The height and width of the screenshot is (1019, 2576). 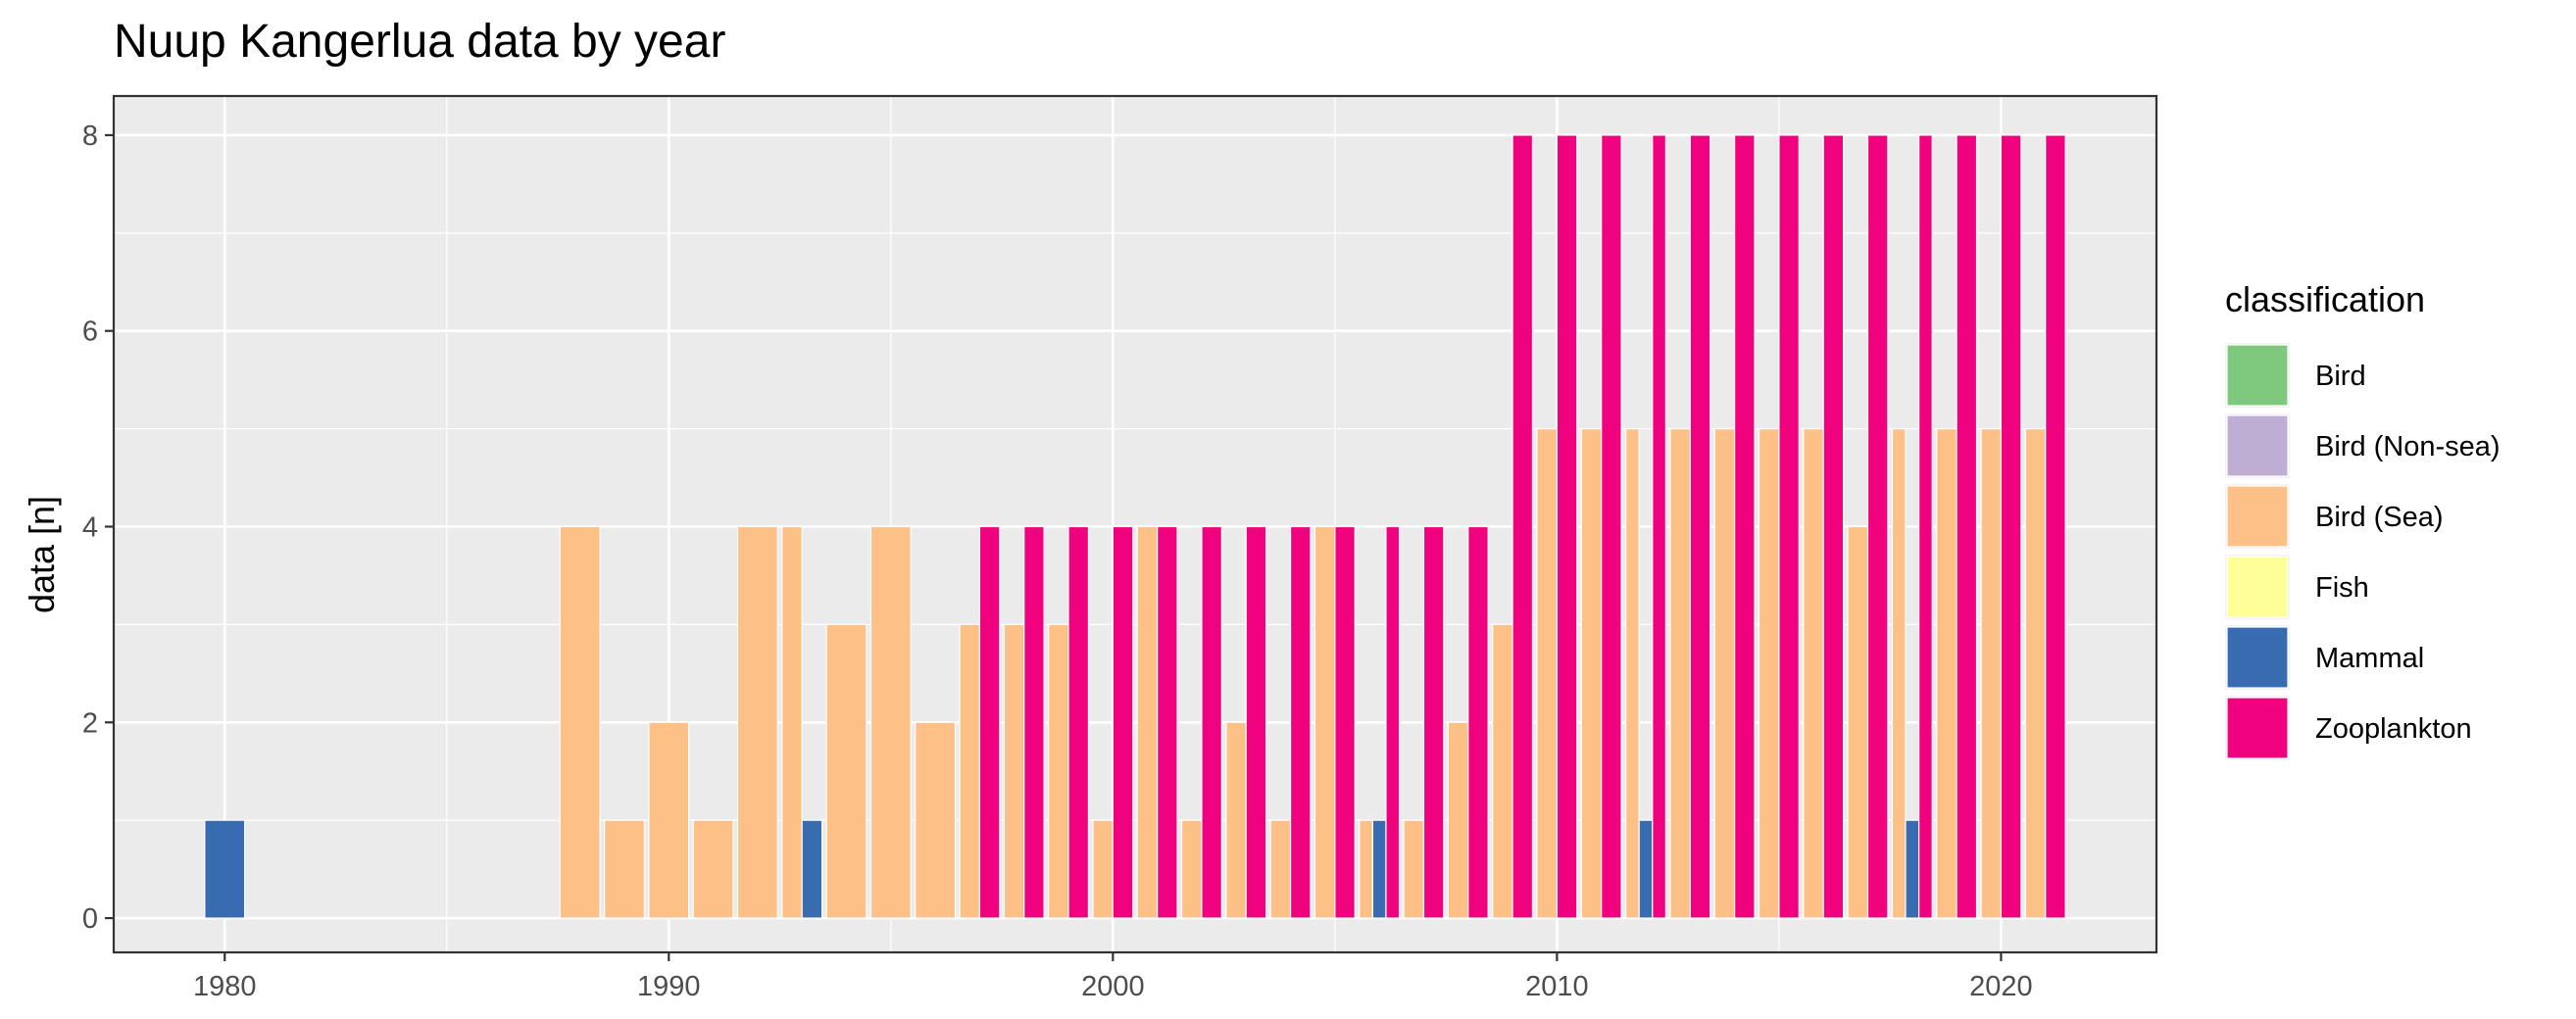 What do you see at coordinates (2001, 987) in the screenshot?
I see `x-tick-label: 2020` at bounding box center [2001, 987].